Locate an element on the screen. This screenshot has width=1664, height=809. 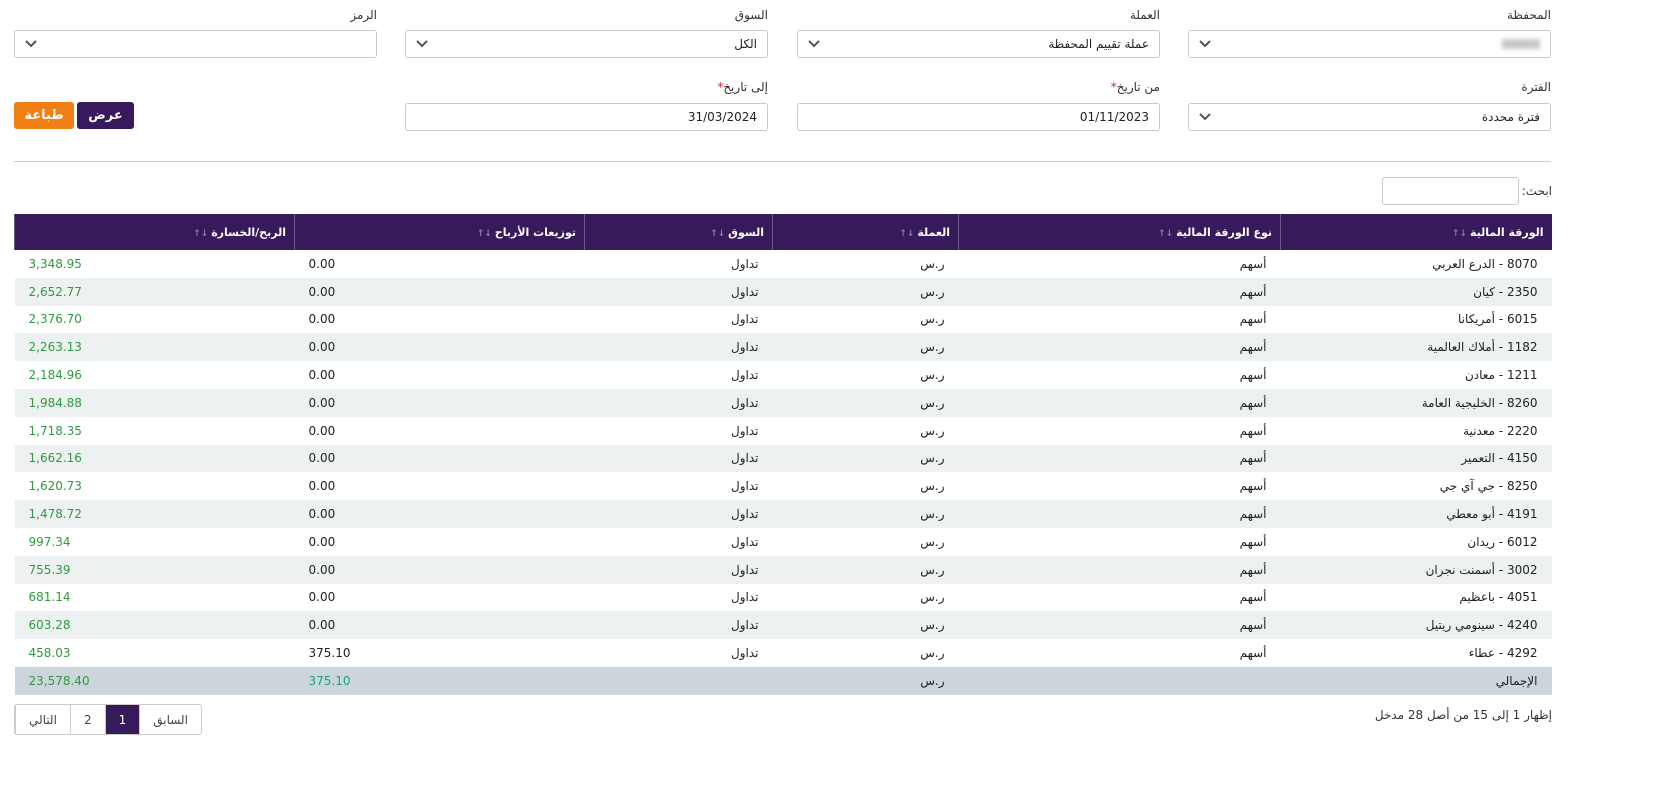
field-value: 31/03/2024 is located at coordinates (722, 117).